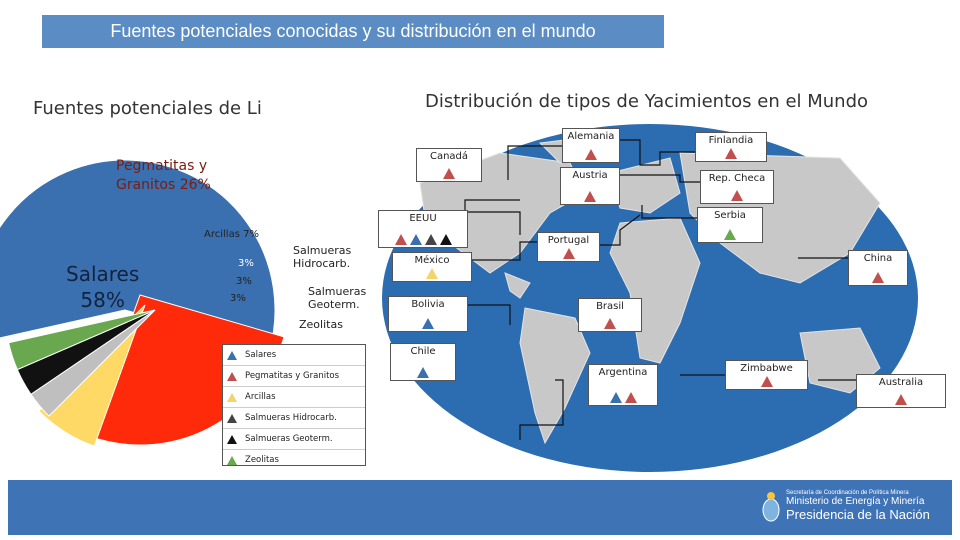  Describe the element at coordinates (291, 418) in the screenshot. I see `legend-label: Salmueras Hidrocarb.` at that location.